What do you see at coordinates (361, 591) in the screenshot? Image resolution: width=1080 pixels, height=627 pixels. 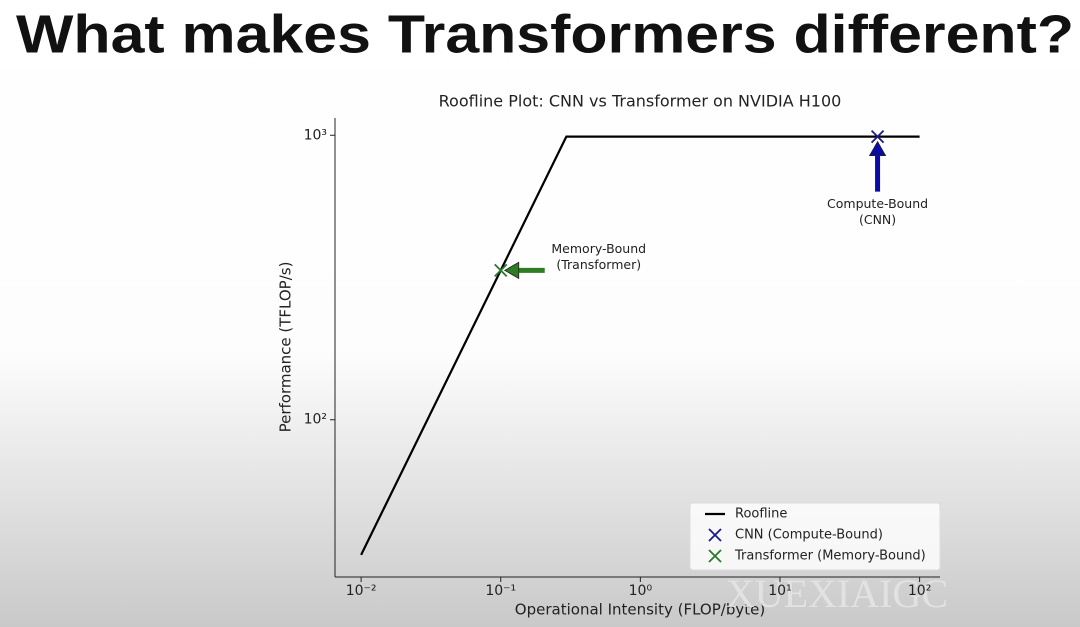 I see `x-tick-label: 10⁻²` at bounding box center [361, 591].